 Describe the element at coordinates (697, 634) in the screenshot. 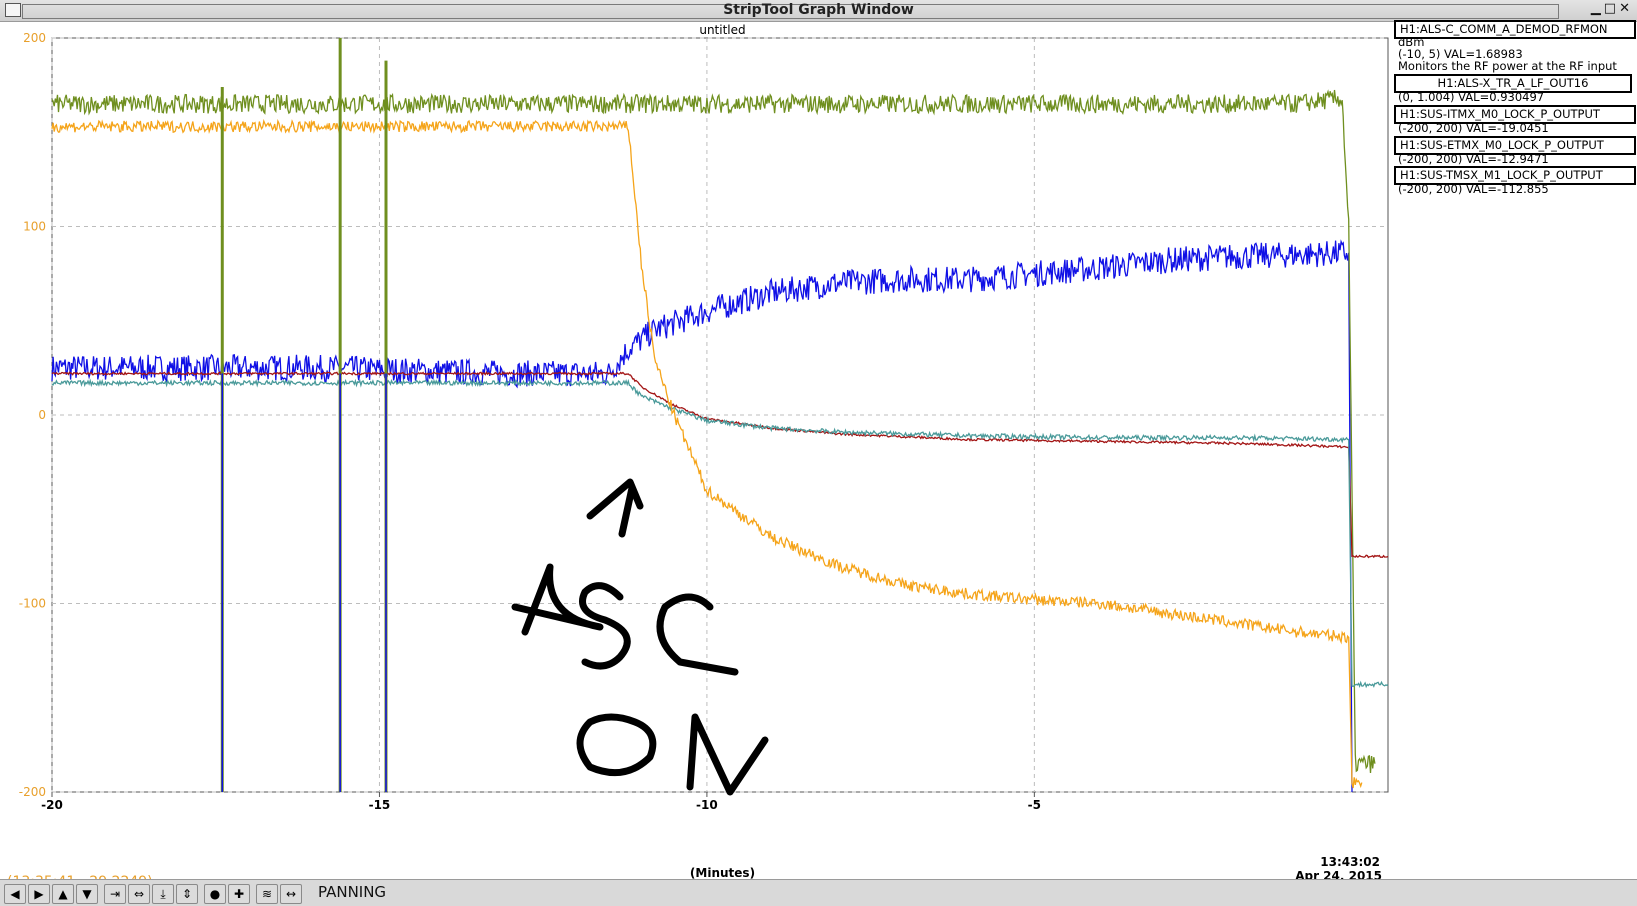

I see `letter-c` at that location.